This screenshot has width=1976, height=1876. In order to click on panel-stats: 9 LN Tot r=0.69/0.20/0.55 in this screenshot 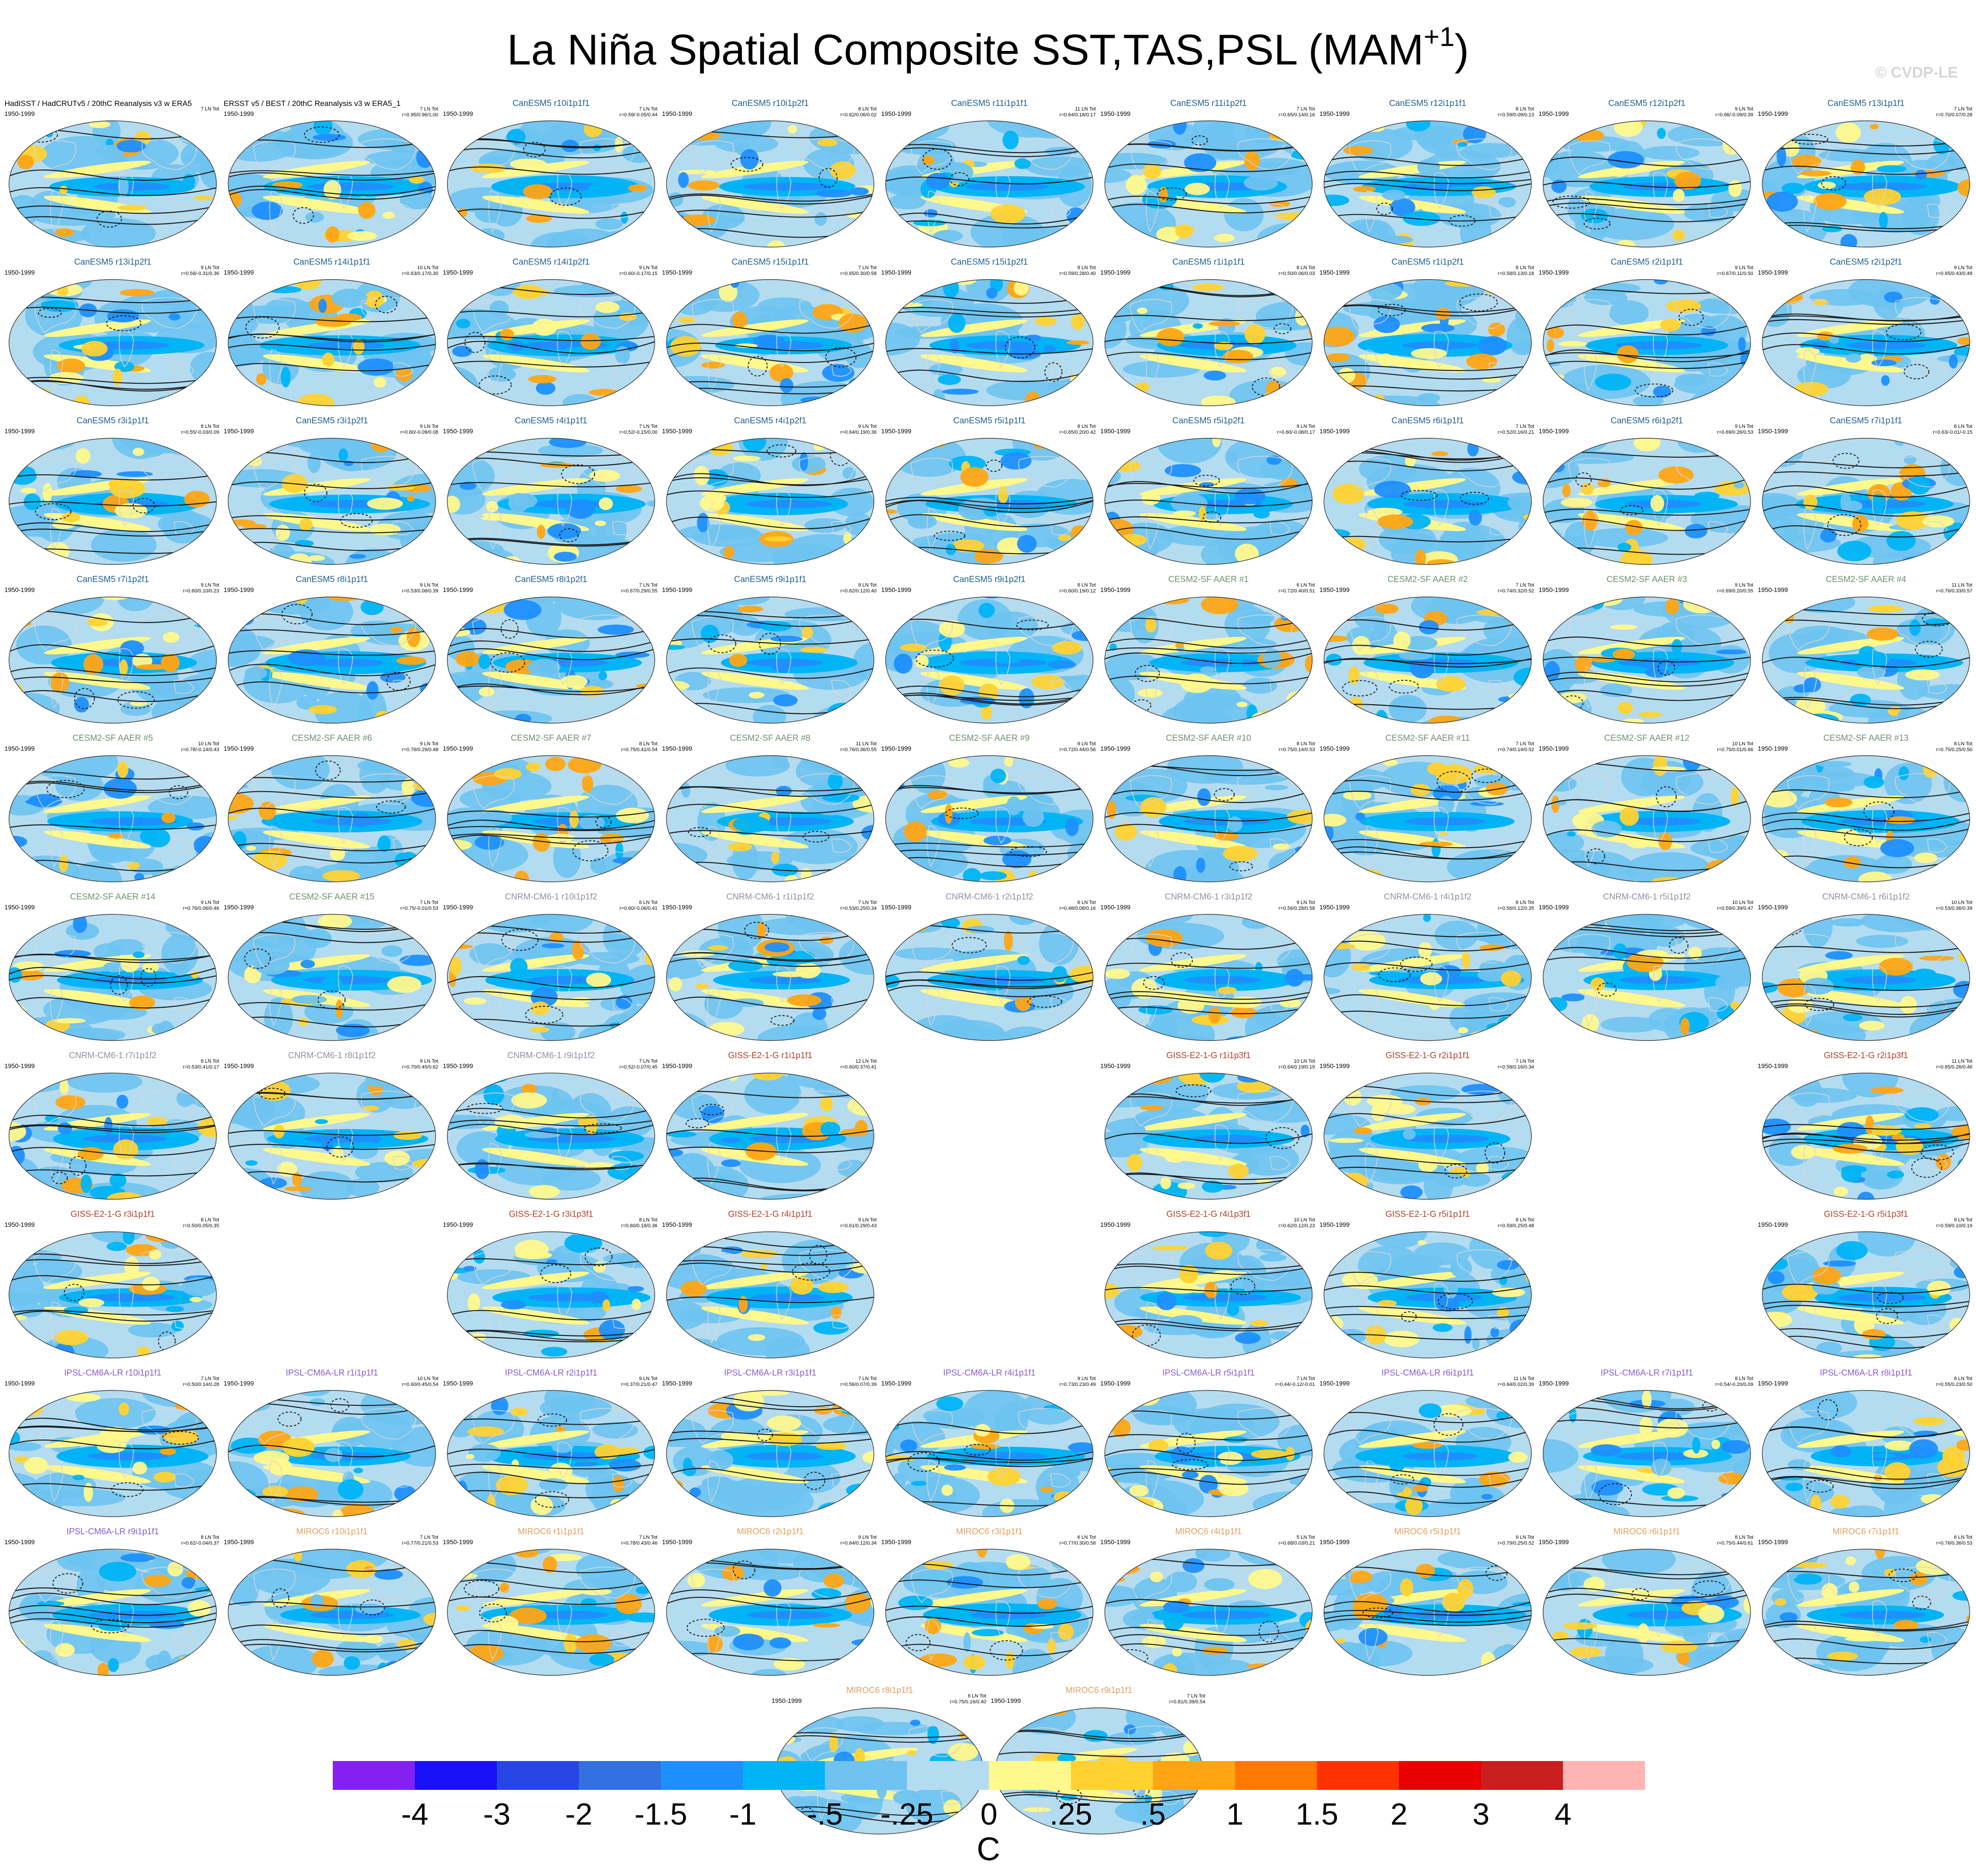, I will do `click(1715, 588)`.